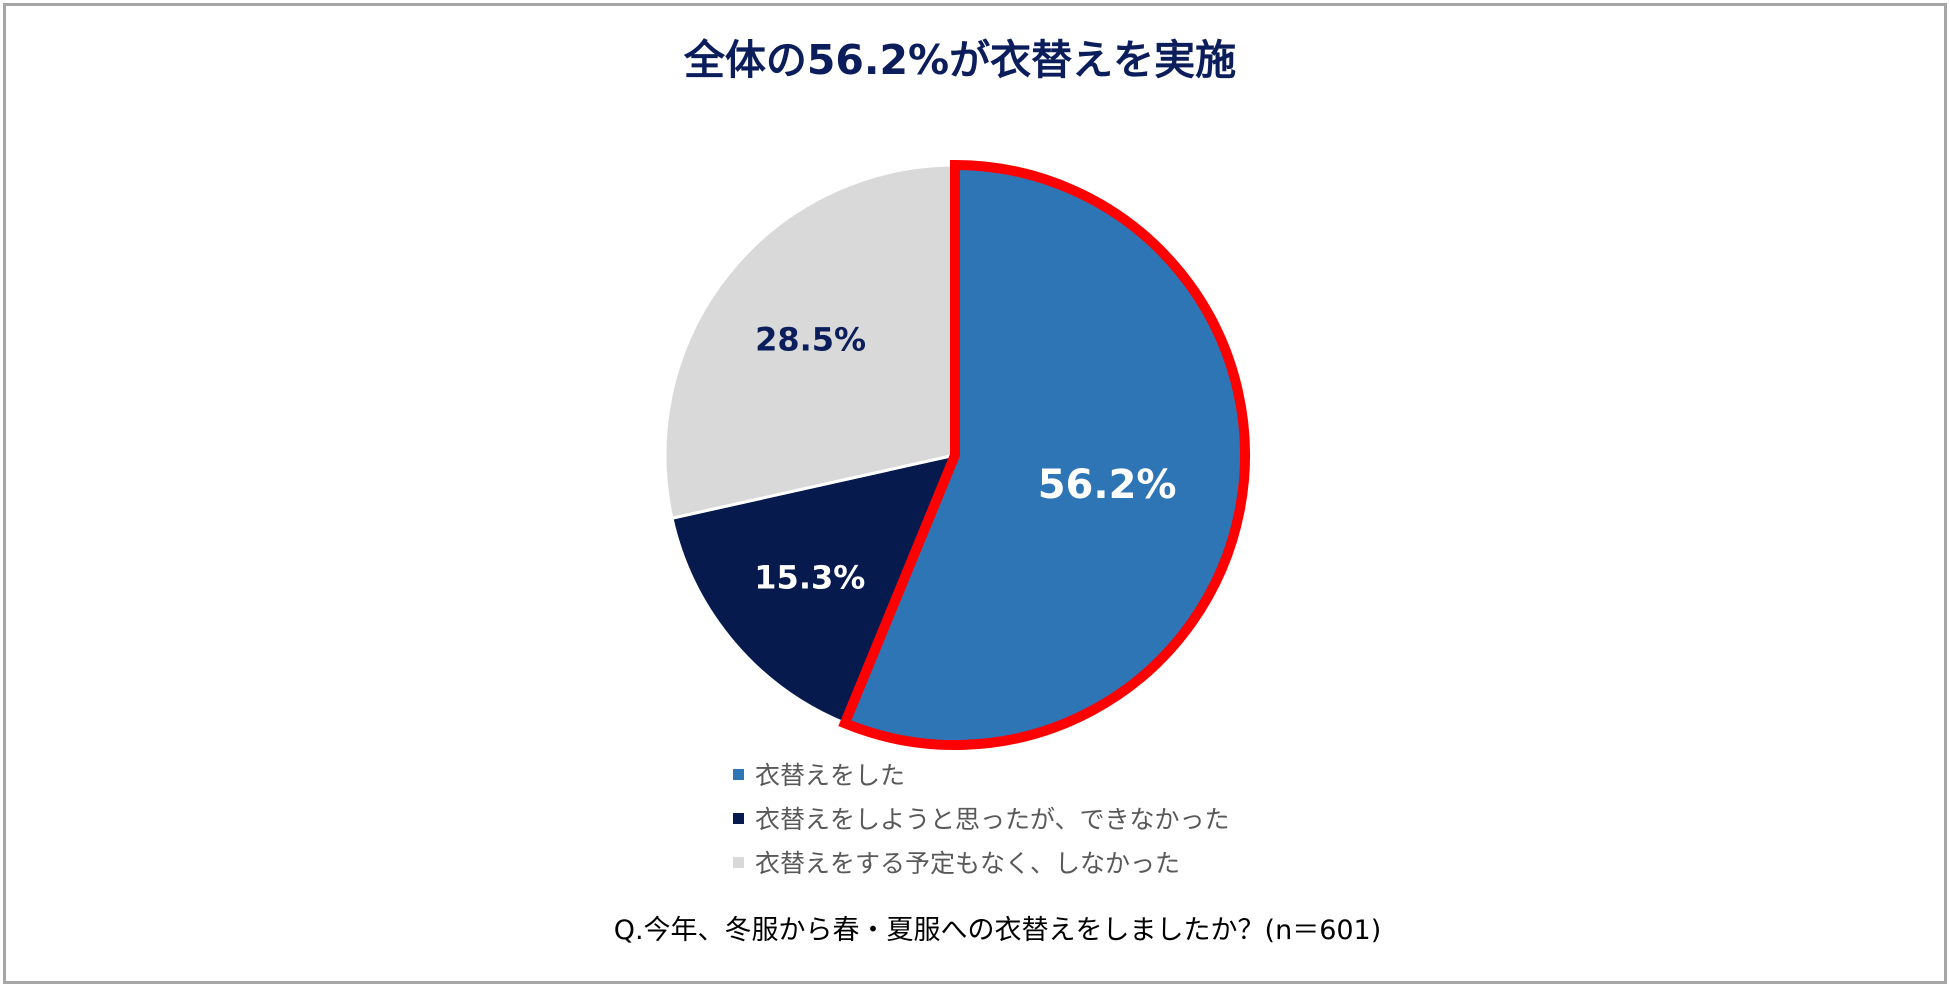  I want to click on pie-value-label-could-not: 15.3%, so click(809, 578).